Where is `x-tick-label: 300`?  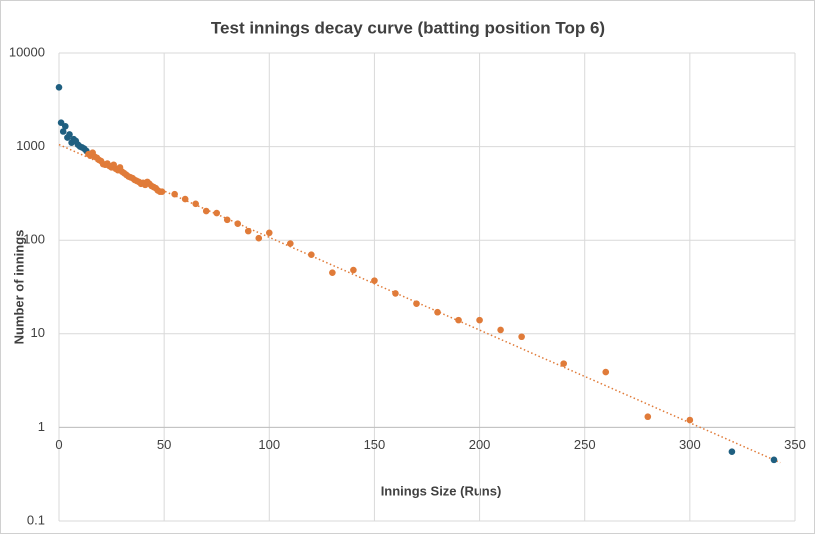 x-tick-label: 300 is located at coordinates (690, 444).